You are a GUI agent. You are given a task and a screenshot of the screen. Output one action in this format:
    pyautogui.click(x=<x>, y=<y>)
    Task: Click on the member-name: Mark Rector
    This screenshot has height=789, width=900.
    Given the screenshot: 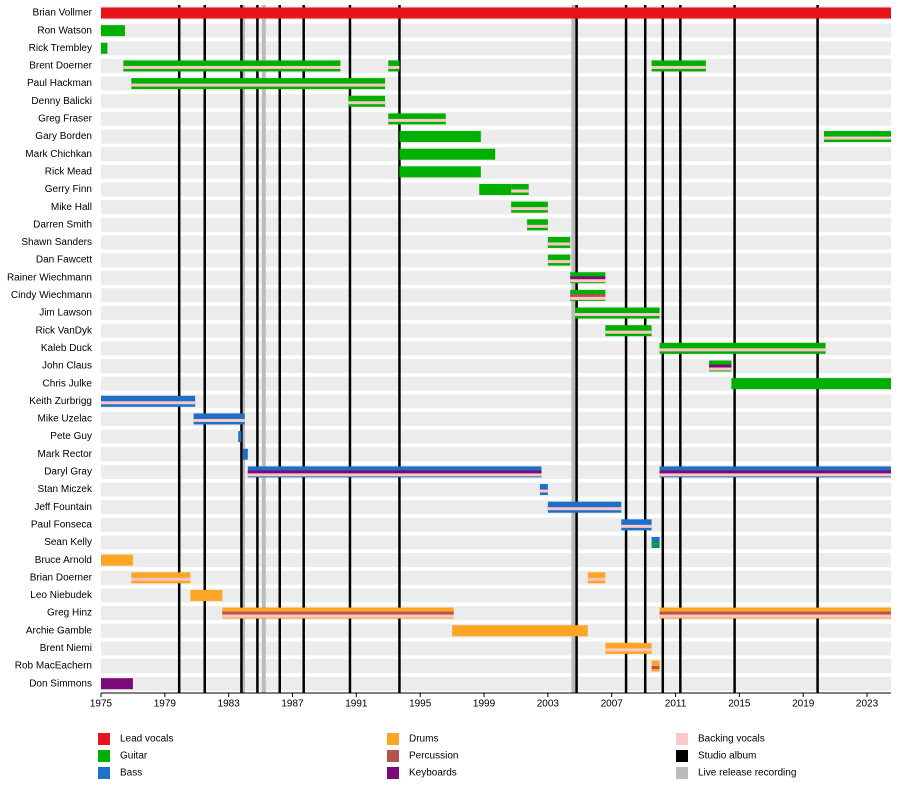 What is the action you would take?
    pyautogui.click(x=65, y=454)
    